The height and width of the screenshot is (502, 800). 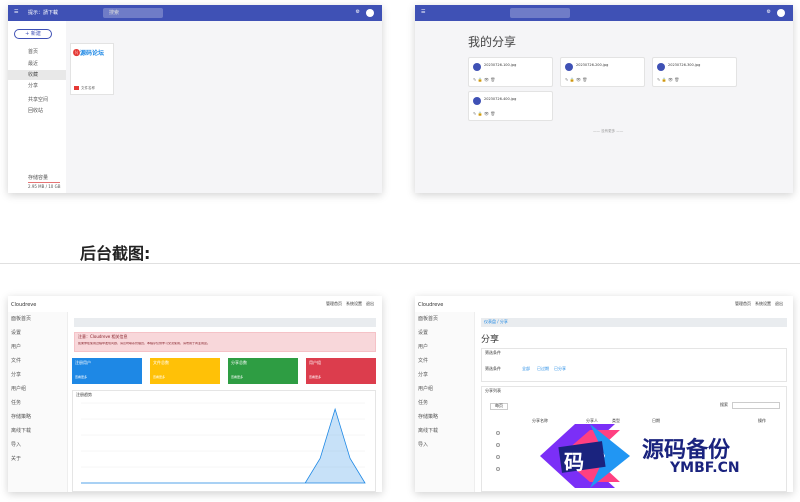 What do you see at coordinates (724, 404) in the screenshot?
I see `search-label: 搜索` at bounding box center [724, 404].